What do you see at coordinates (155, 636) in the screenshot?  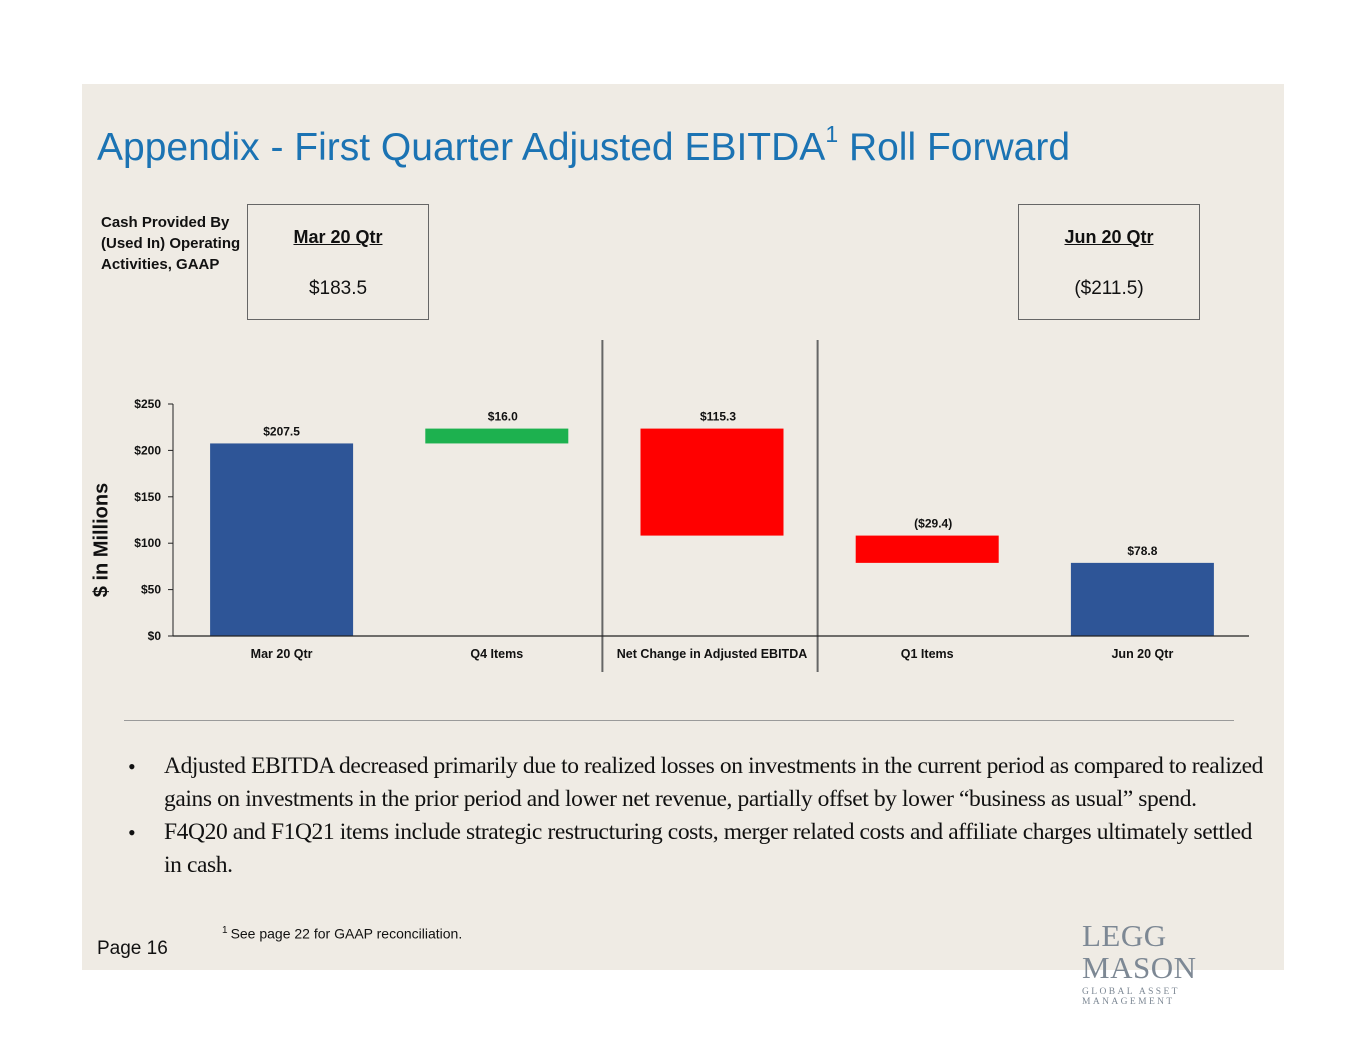 I see `y-tick-label: $0` at bounding box center [155, 636].